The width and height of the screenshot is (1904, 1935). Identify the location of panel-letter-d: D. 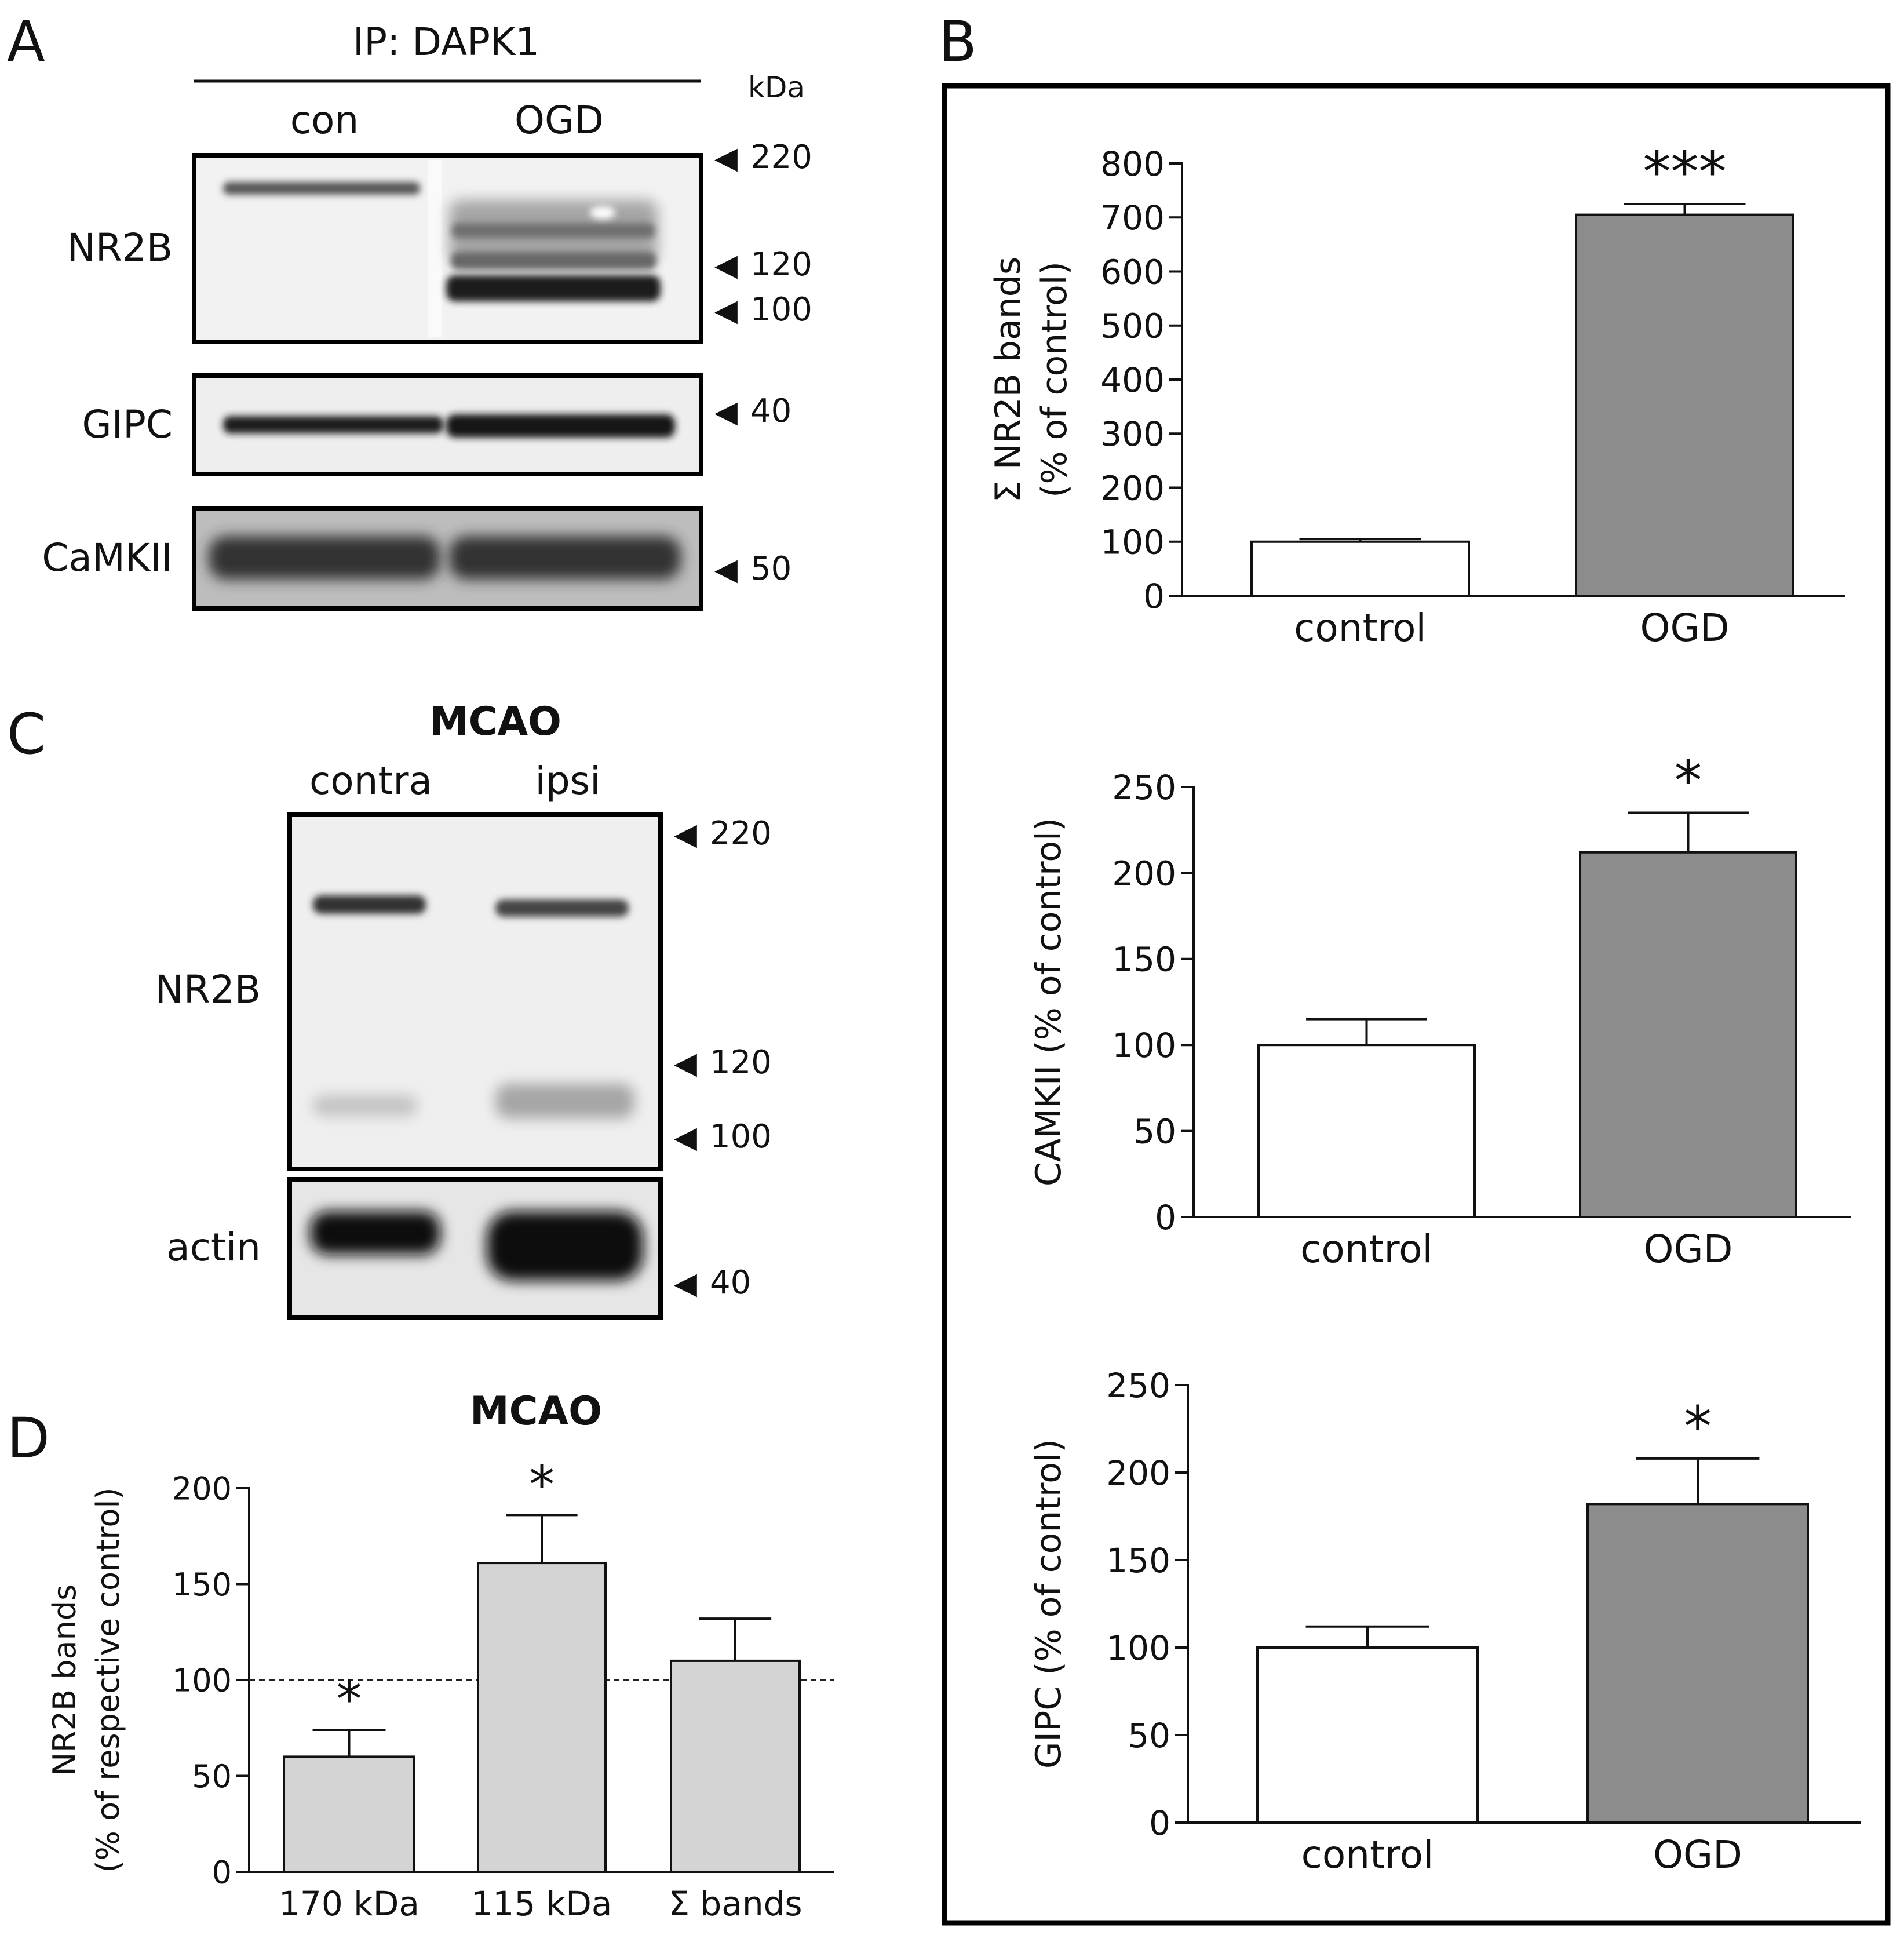
(28, 1439).